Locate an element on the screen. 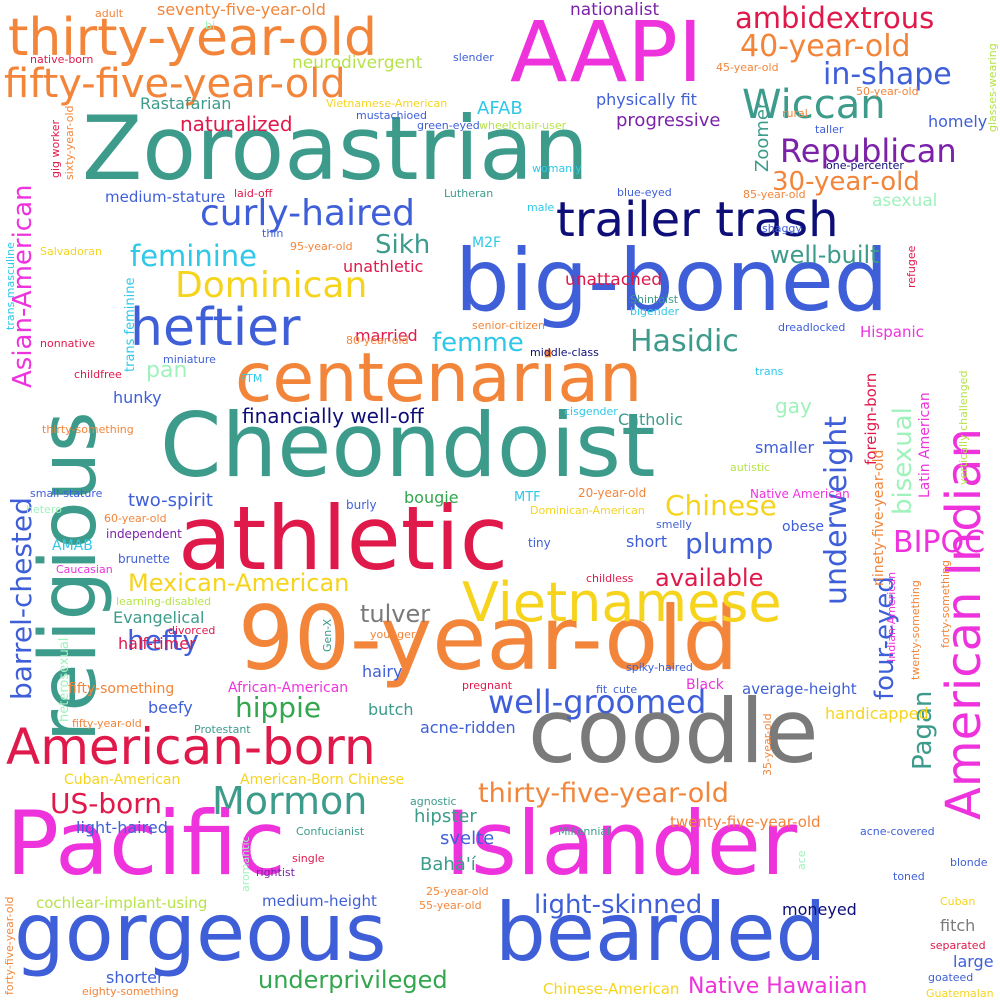  word: Mexican-American is located at coordinates (239, 583).